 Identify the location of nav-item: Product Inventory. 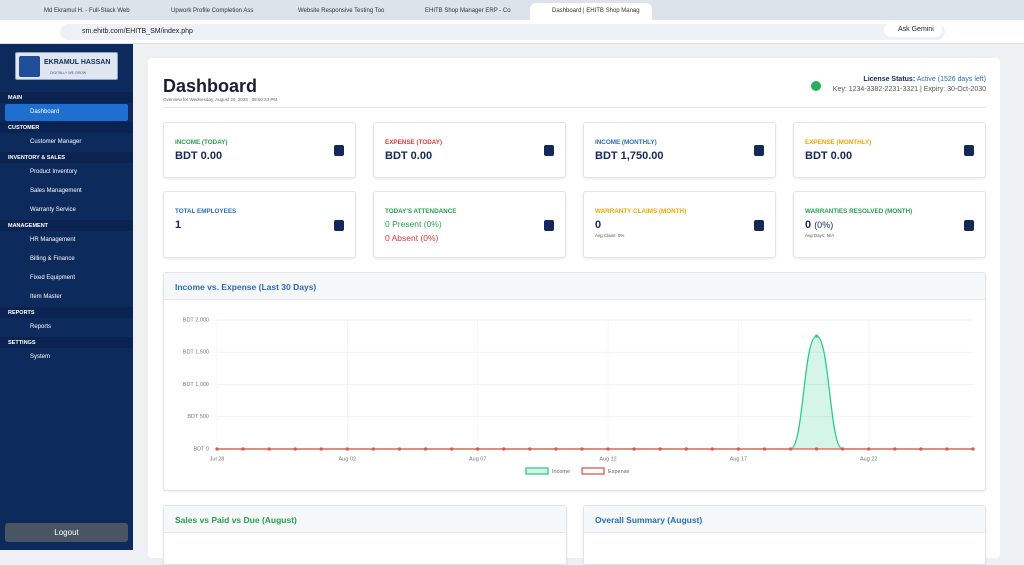
(54, 171).